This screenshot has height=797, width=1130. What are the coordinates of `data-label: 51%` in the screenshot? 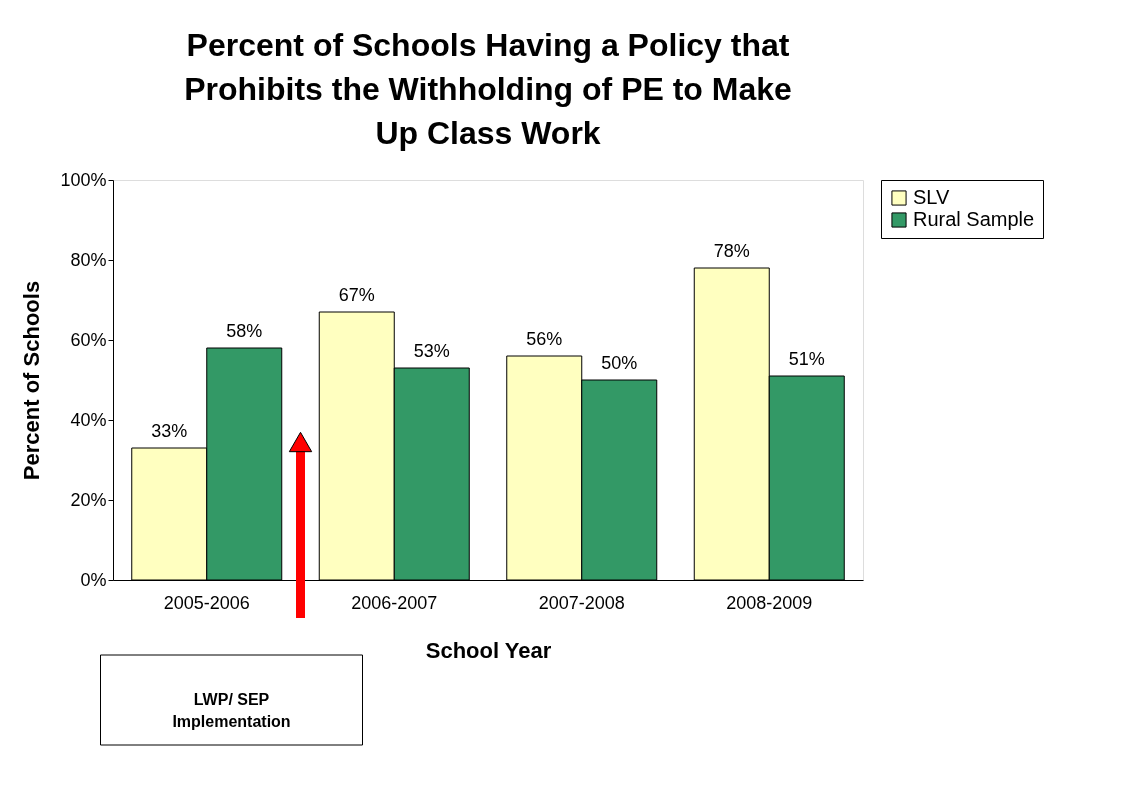 It's located at (806, 359).